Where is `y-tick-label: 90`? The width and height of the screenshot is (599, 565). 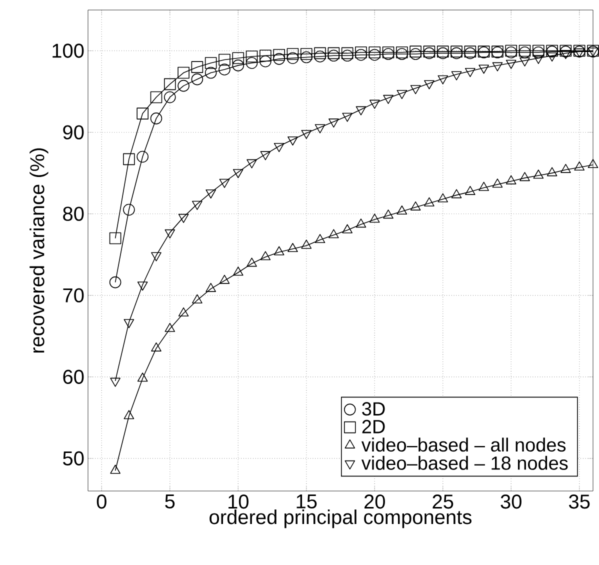
y-tick-label: 90 is located at coordinates (73, 132).